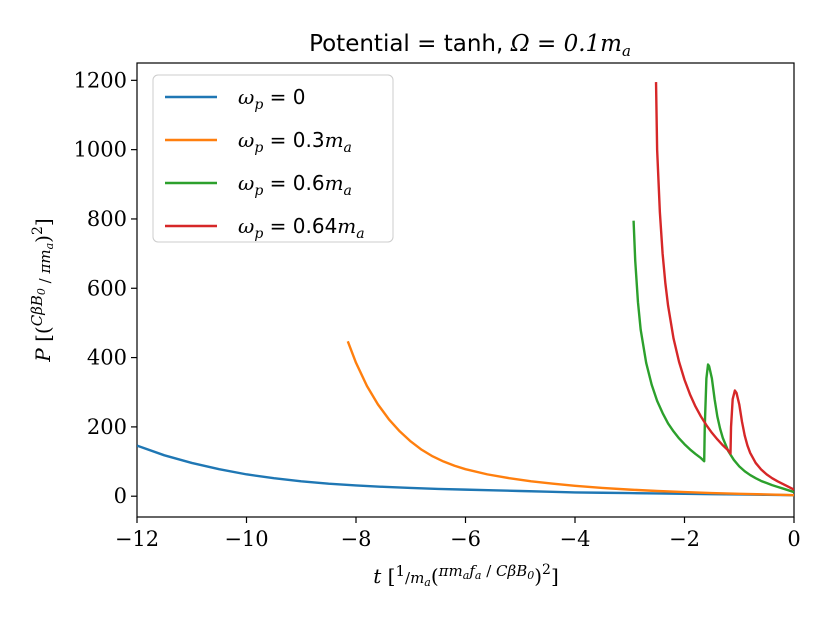  What do you see at coordinates (684, 539) in the screenshot?
I see `x-tick-label-5: −2` at bounding box center [684, 539].